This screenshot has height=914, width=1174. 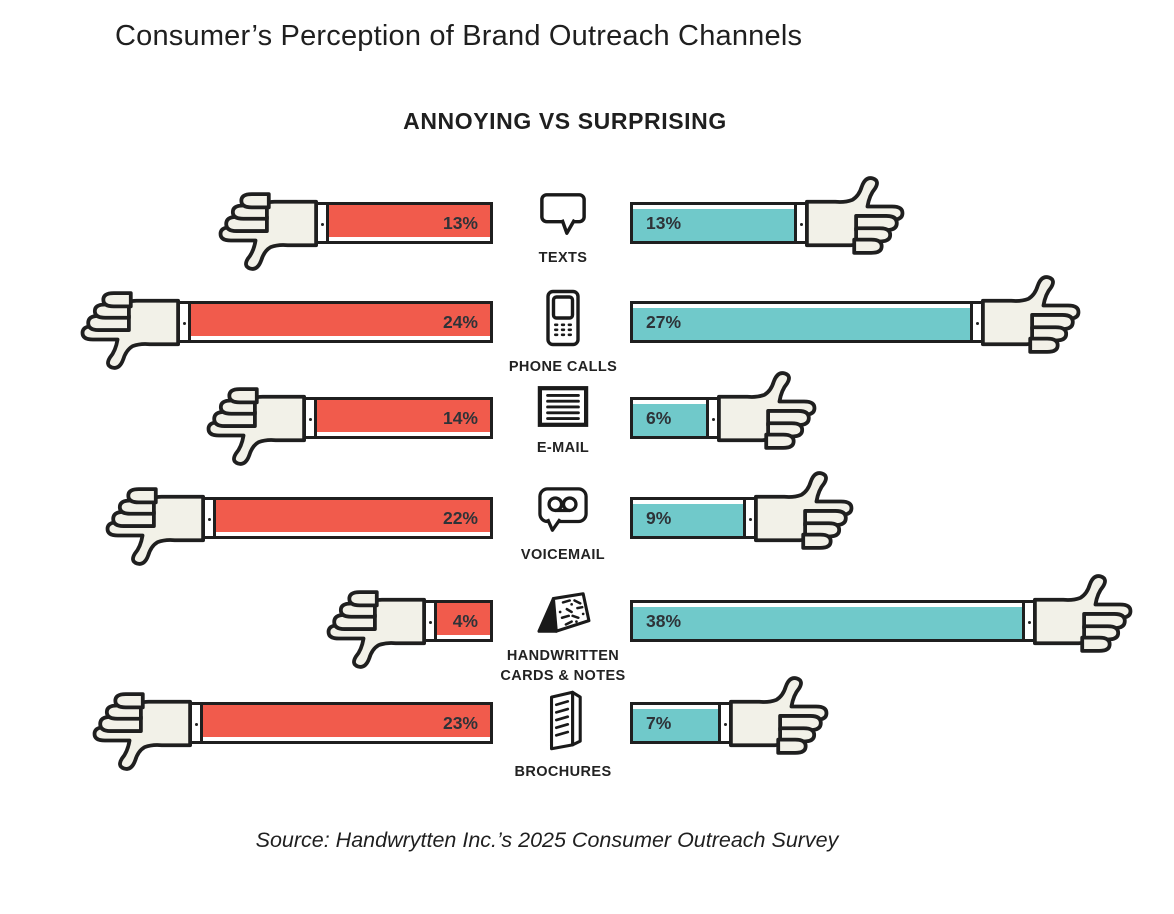 I want to click on surprising-bar-row-6: 7%, so click(x=732, y=723).